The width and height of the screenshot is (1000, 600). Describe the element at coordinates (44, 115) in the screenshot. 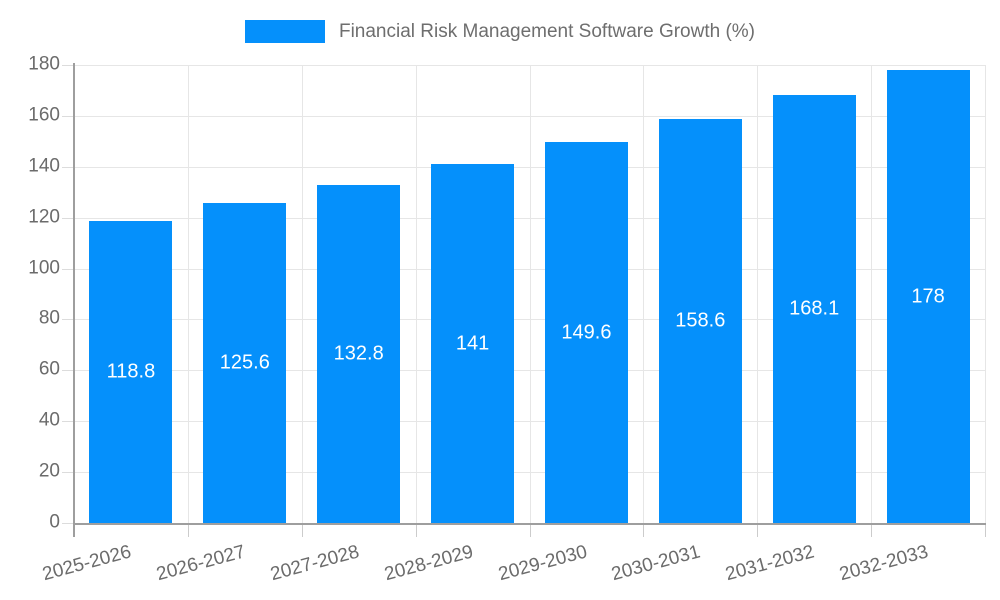

I see `y-axis-tick-label: 160` at that location.